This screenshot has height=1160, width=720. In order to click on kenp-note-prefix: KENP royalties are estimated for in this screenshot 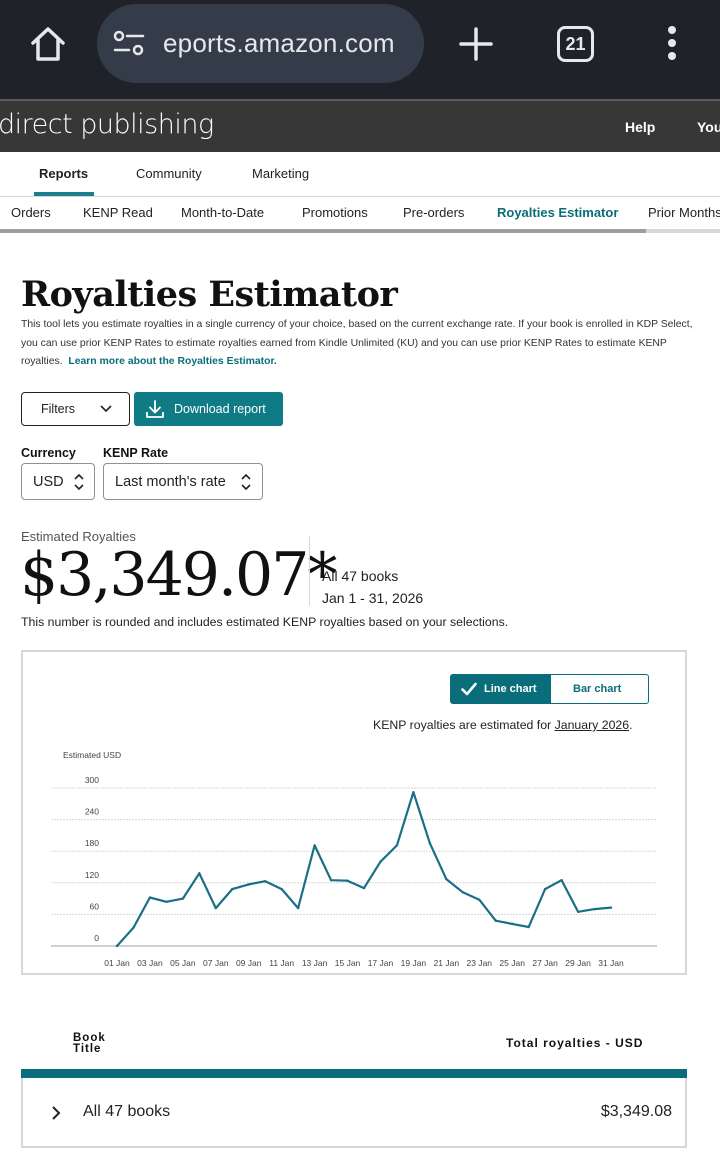, I will do `click(464, 725)`.